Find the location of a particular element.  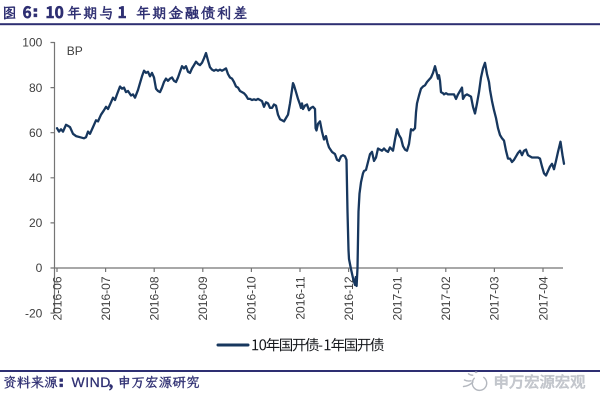

svg-text: 2016-10 is located at coordinates (252, 298).